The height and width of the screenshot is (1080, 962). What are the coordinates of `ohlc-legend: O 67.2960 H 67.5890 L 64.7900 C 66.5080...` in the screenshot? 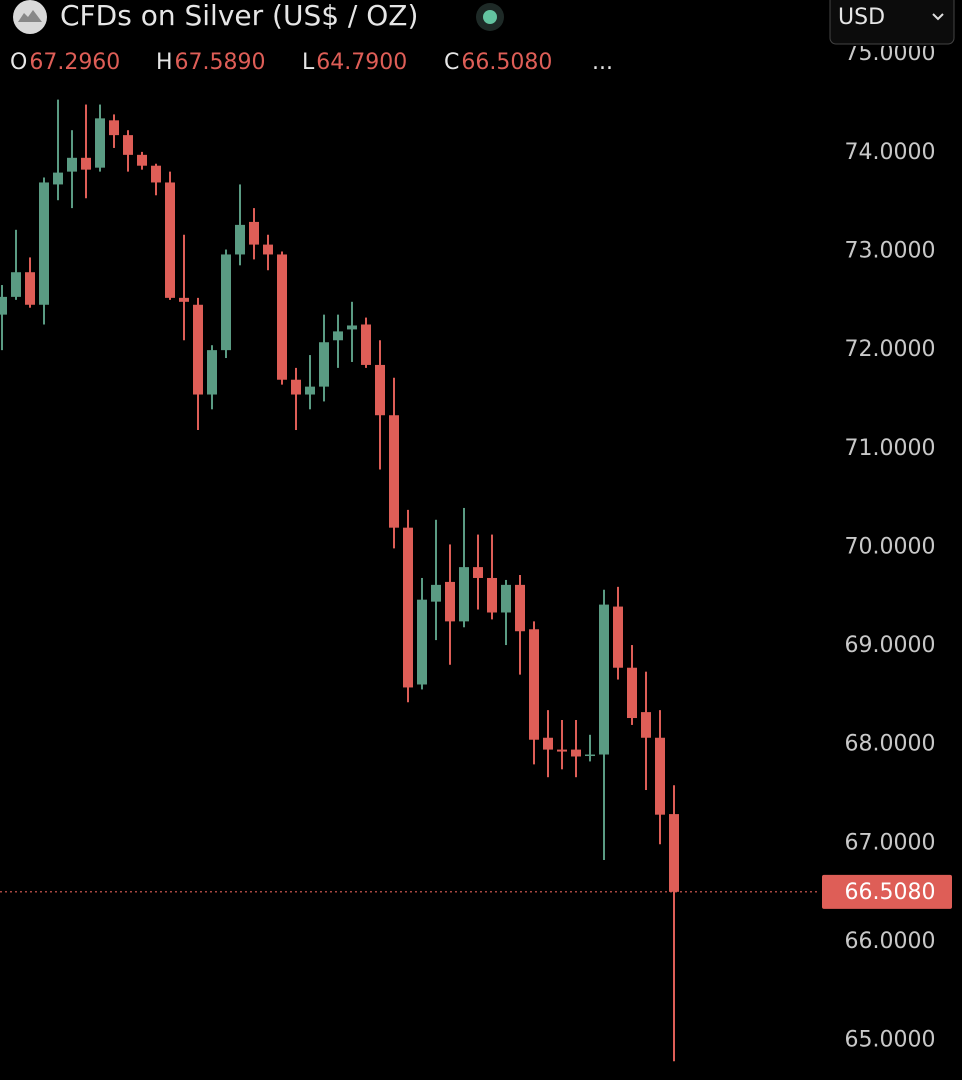 It's located at (311, 62).